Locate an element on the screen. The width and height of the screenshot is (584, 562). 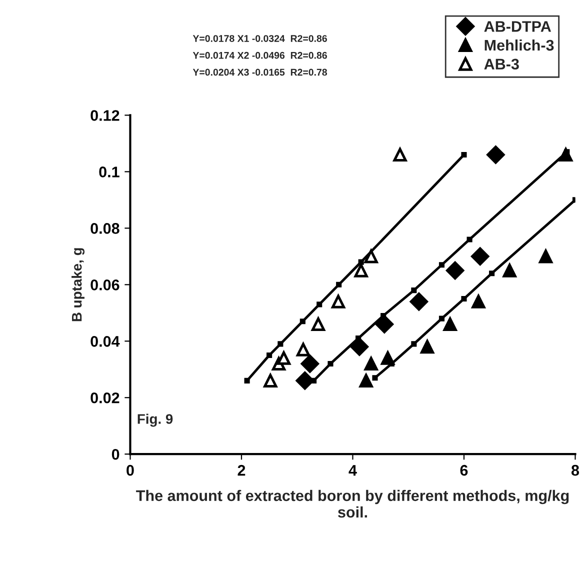
y-tick-label: 0.02 is located at coordinates (105, 398).